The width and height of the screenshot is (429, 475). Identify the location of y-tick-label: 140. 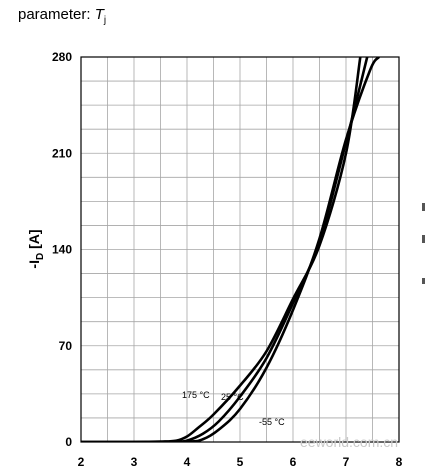
(62, 250).